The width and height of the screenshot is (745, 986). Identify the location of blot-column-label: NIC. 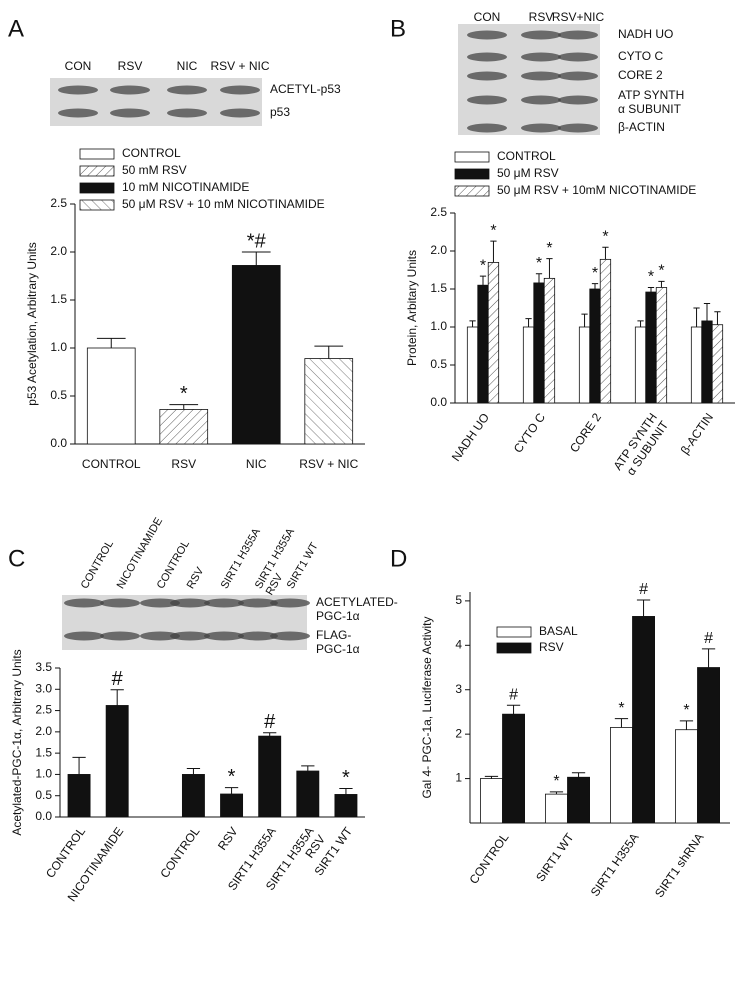
(187, 66).